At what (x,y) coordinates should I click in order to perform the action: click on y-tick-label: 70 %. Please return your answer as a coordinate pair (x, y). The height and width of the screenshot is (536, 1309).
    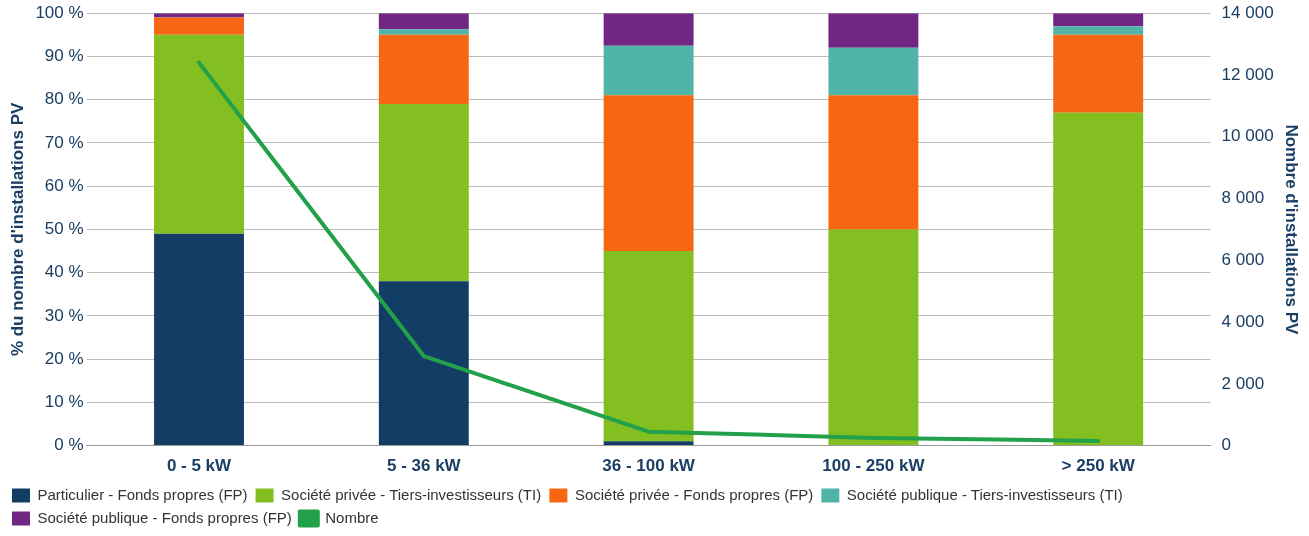
    Looking at the image, I should click on (64, 142).